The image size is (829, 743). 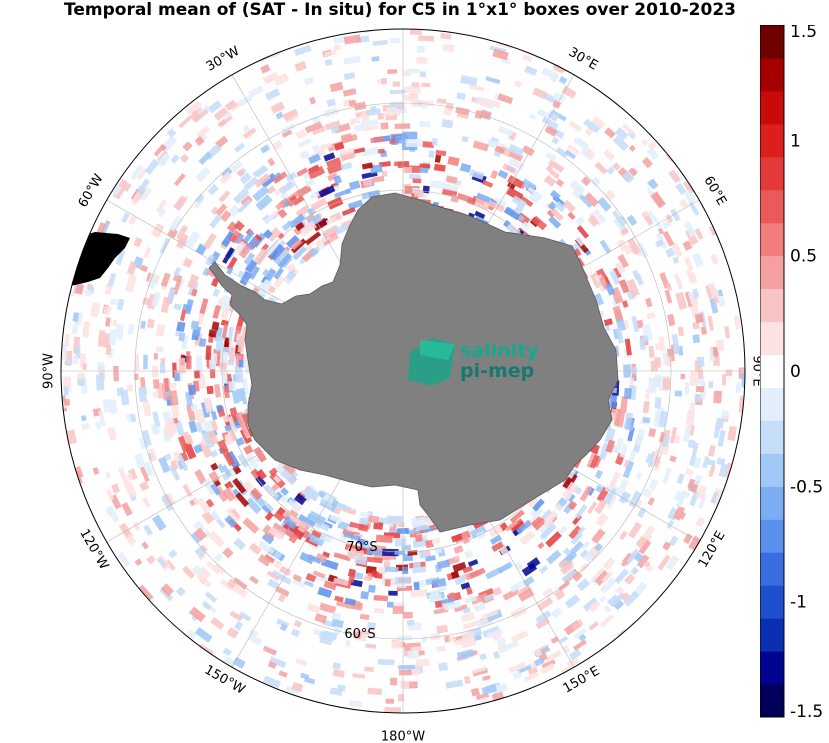 What do you see at coordinates (755, 370) in the screenshot?
I see `longitude-label: 90°E` at bounding box center [755, 370].